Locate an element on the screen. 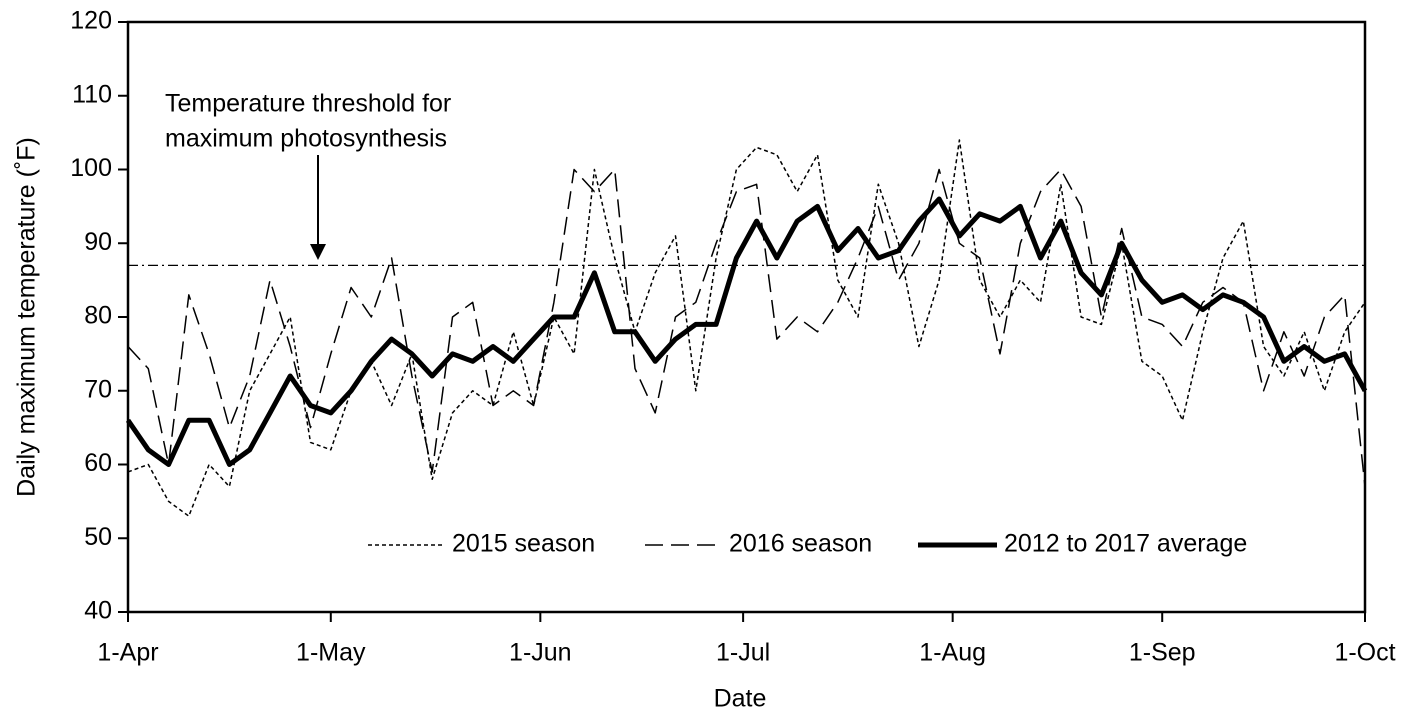 Image resolution: width=1425 pixels, height=717 pixels. y-tick-label: 120 is located at coordinates (91, 21).